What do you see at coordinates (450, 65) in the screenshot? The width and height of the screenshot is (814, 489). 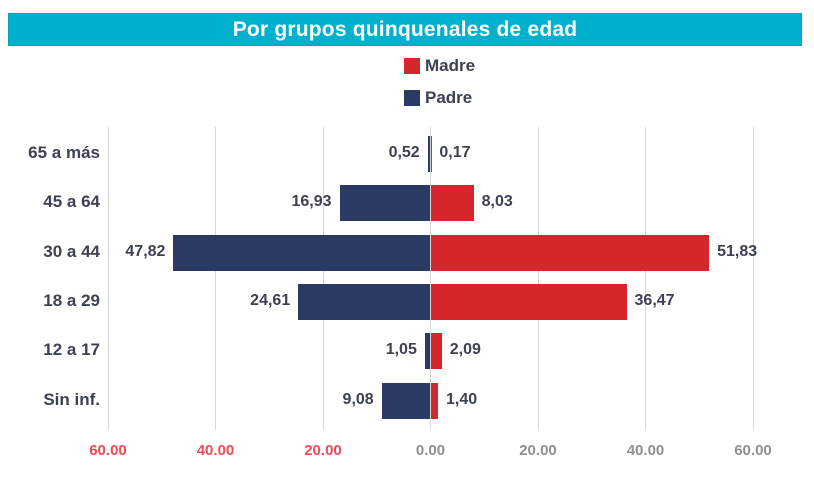 I see `legend-label-madre: Madre` at bounding box center [450, 65].